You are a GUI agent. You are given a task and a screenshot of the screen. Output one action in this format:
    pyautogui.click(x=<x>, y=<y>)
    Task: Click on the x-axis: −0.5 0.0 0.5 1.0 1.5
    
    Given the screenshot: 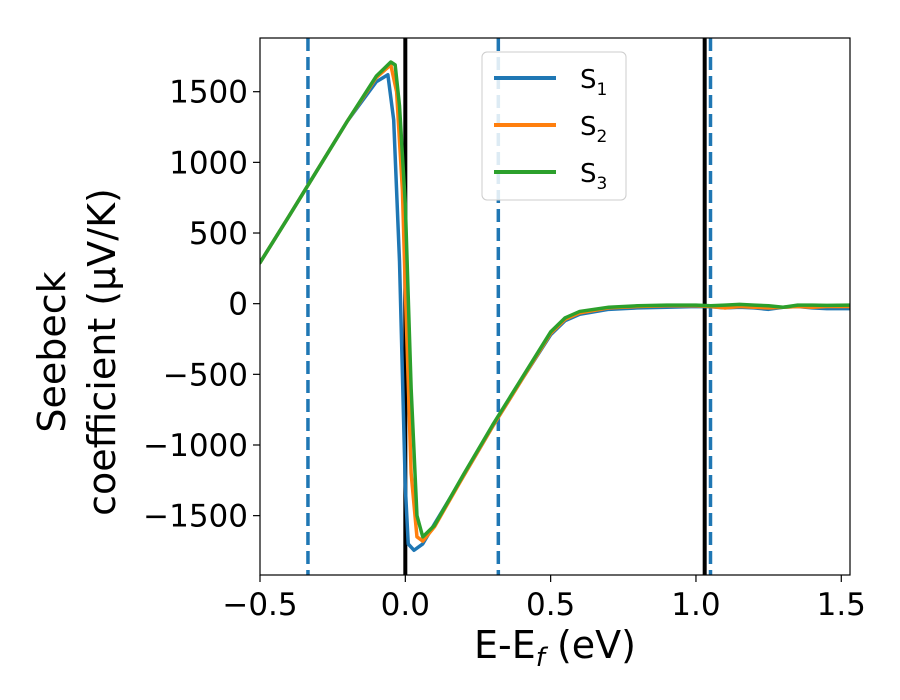 What is the action you would take?
    pyautogui.click(x=544, y=599)
    